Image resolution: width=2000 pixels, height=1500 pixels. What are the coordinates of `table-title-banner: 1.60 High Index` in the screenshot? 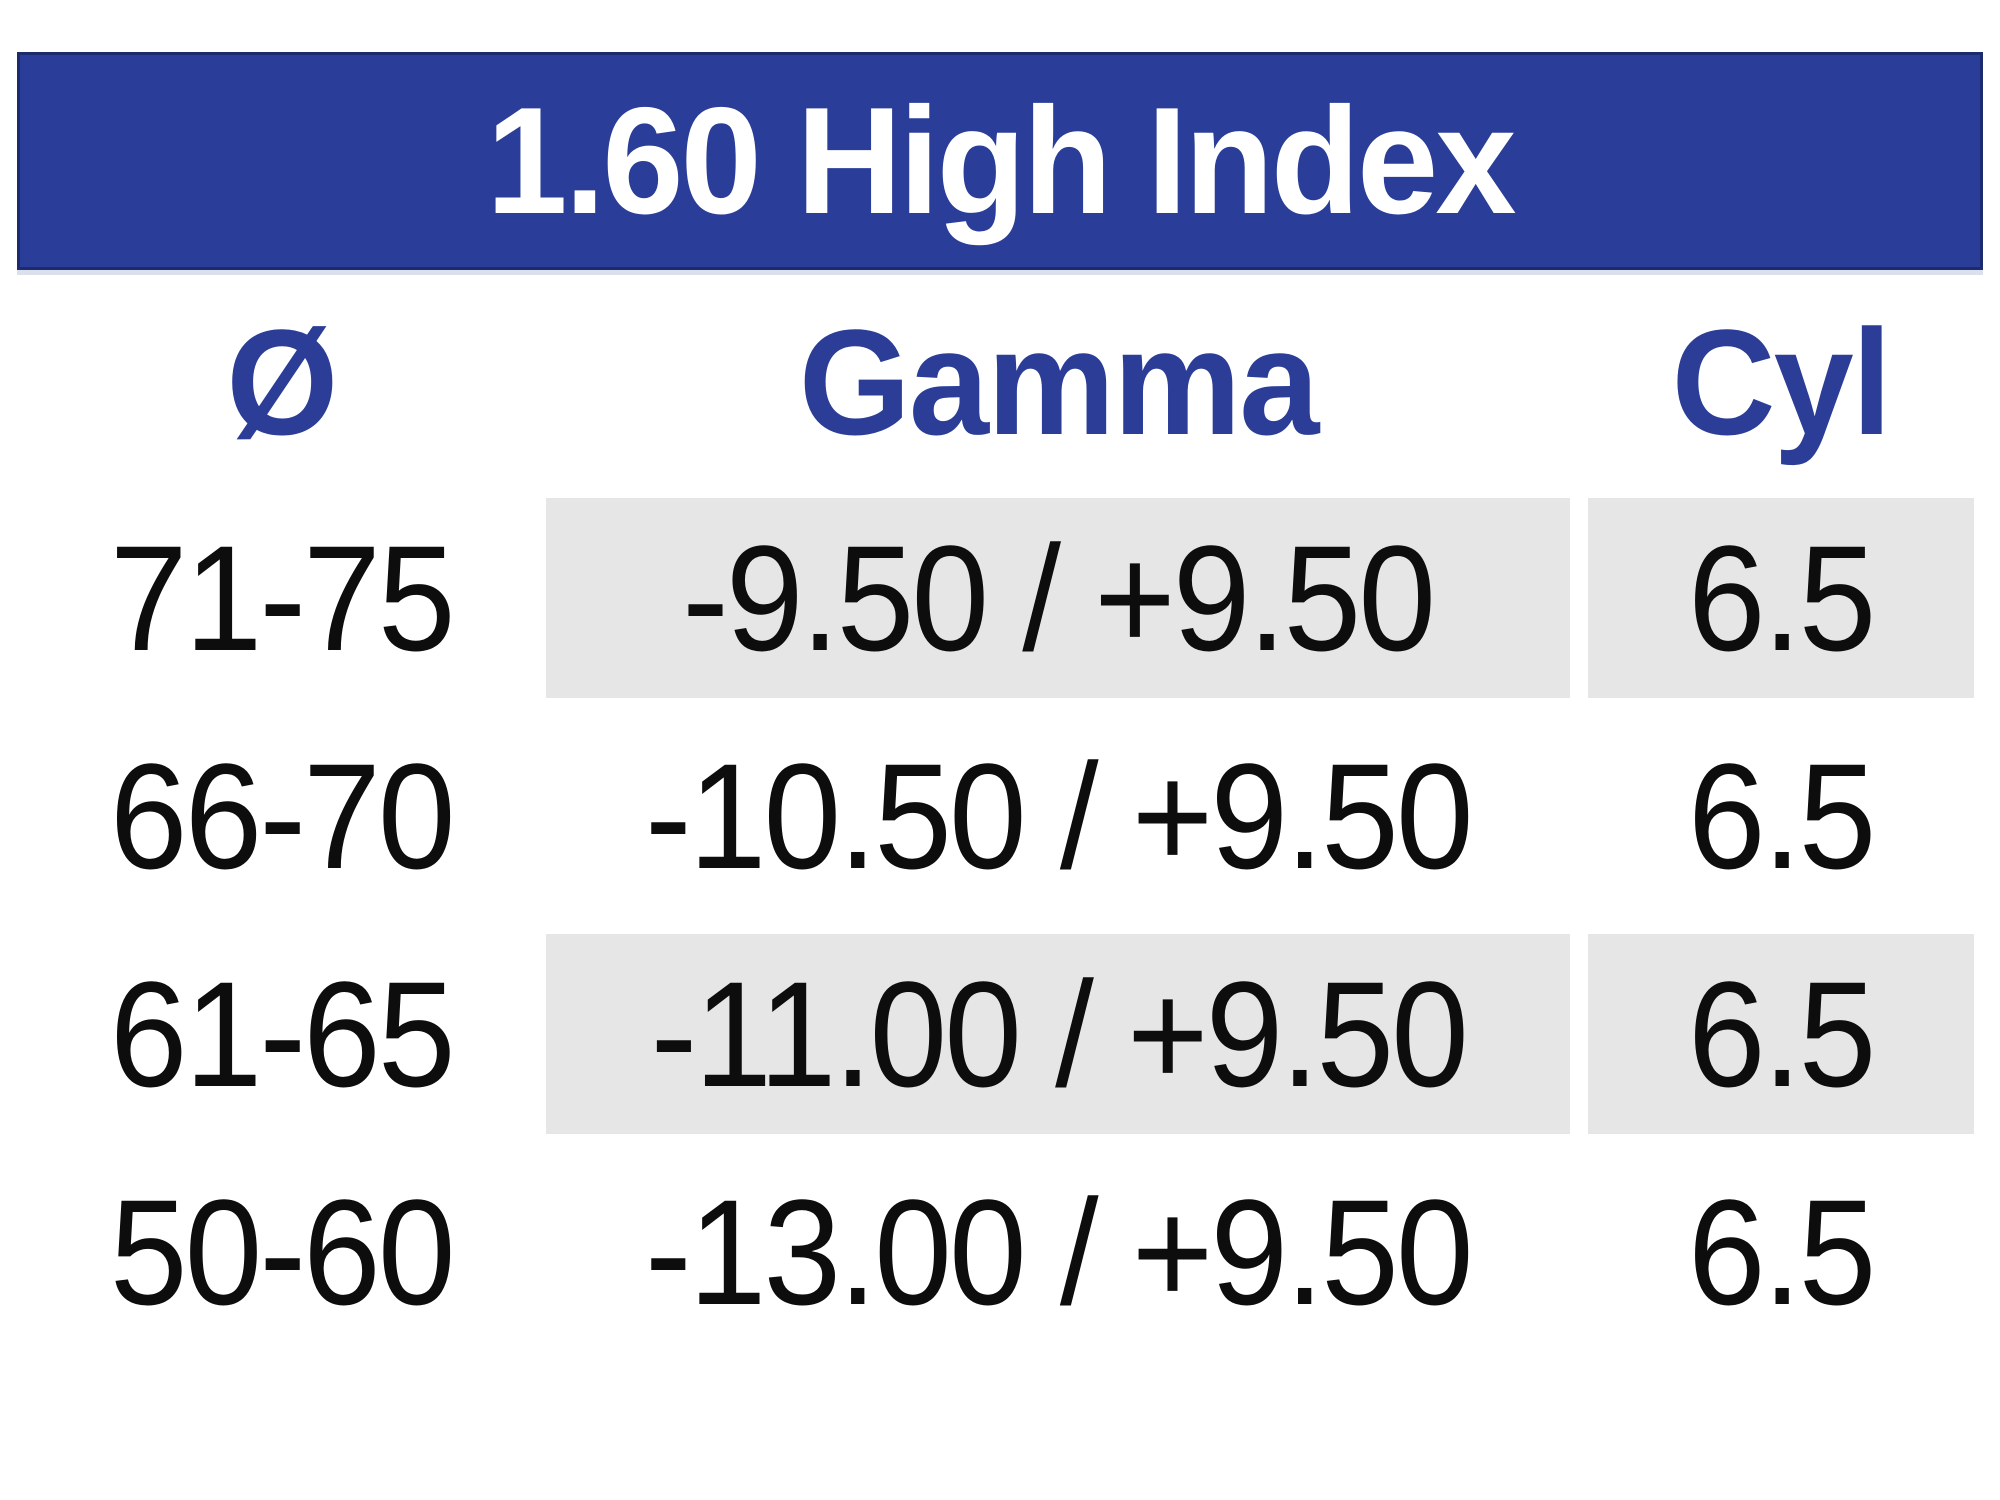 It's located at (1000, 161).